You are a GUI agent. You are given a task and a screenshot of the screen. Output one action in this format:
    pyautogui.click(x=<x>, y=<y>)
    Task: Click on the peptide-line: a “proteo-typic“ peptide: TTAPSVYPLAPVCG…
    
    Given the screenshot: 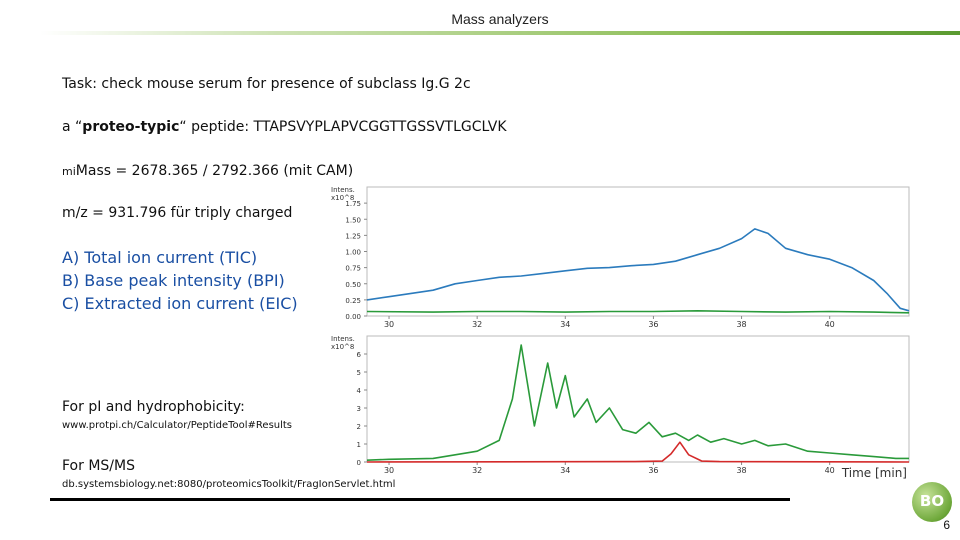 What is the action you would take?
    pyautogui.click(x=284, y=127)
    